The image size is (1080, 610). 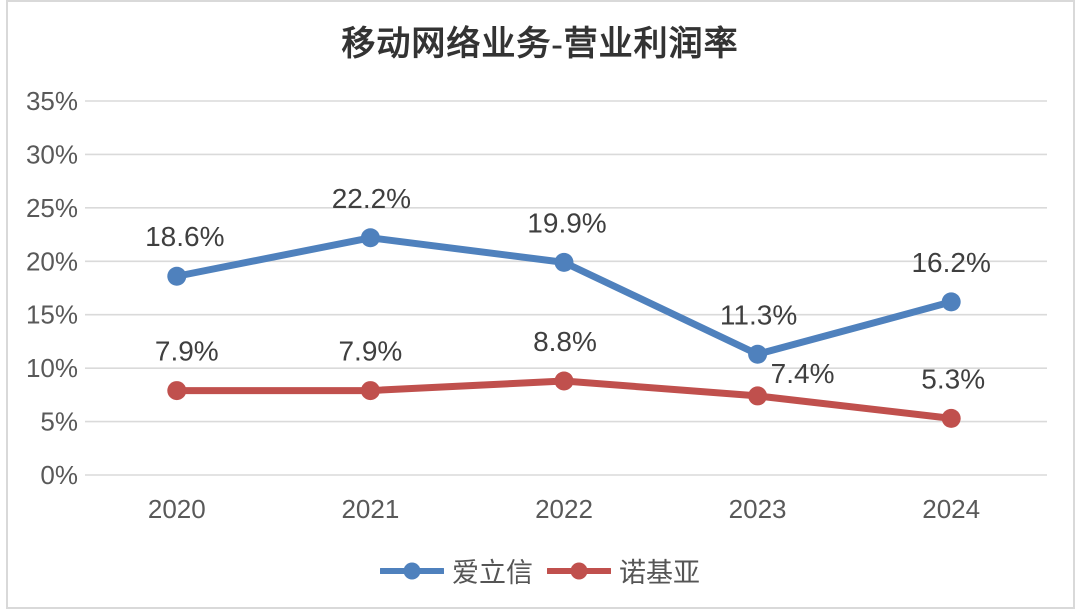 I want to click on x-tick-label: 2022, so click(x=564, y=509).